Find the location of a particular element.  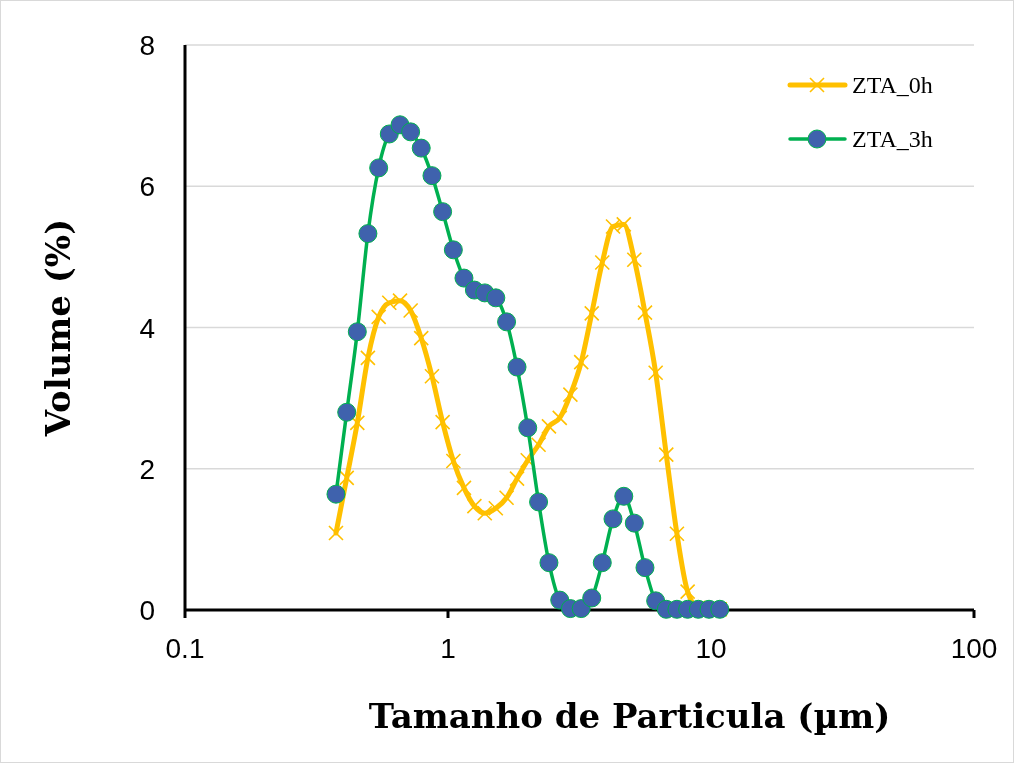

legend-label: ZTA_0h is located at coordinates (892, 85).